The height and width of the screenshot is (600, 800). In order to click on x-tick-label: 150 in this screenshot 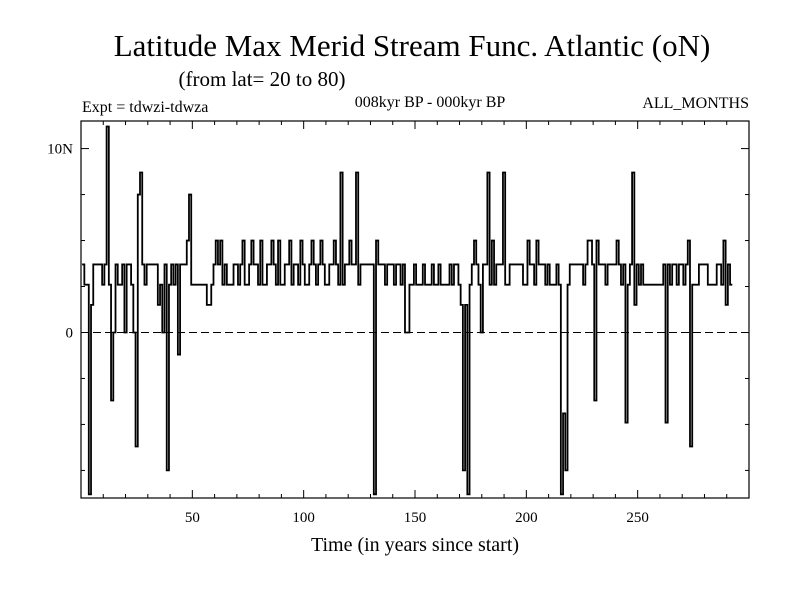, I will do `click(415, 518)`.